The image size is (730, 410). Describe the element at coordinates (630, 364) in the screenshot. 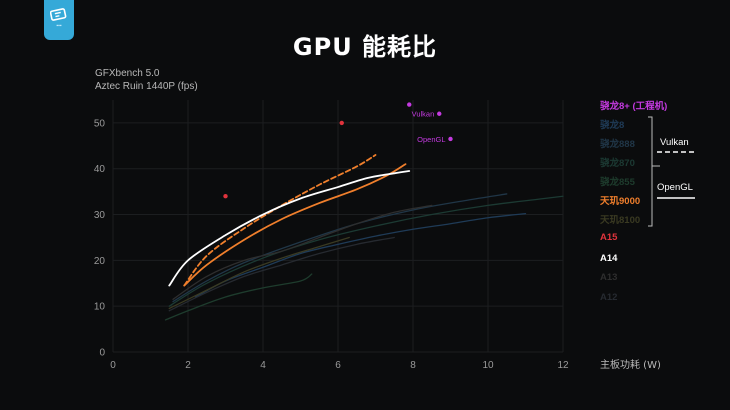

I see `x-axis-label: 主板功耗 (W)` at that location.